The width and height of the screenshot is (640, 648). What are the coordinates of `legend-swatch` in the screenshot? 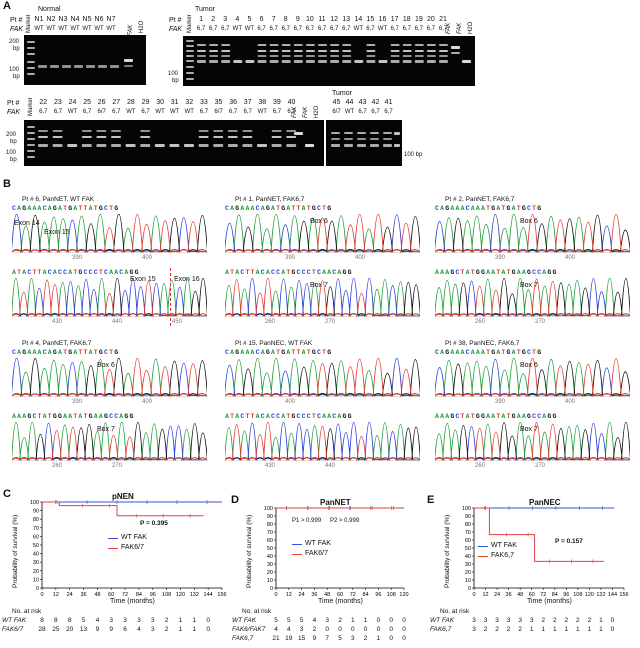 It's located at (483, 546).